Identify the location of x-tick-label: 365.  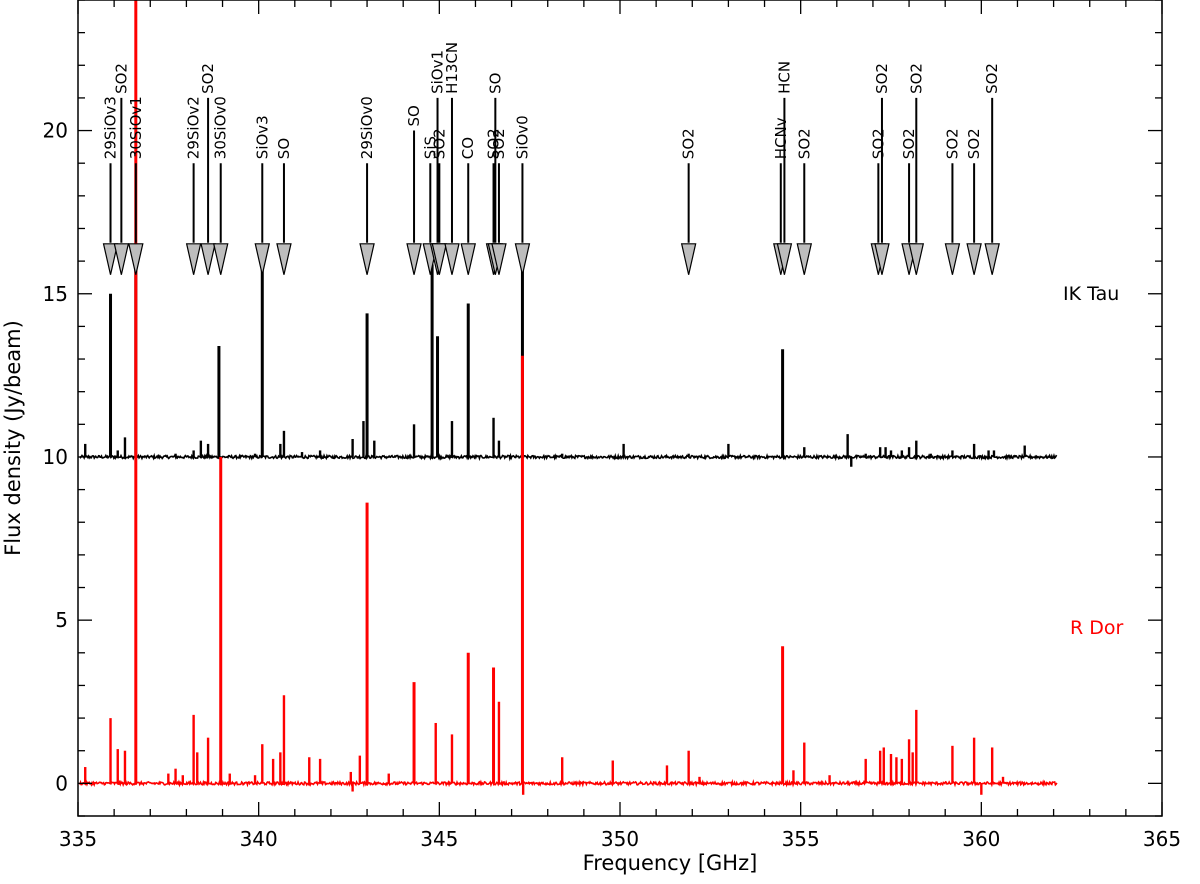
(1162, 839).